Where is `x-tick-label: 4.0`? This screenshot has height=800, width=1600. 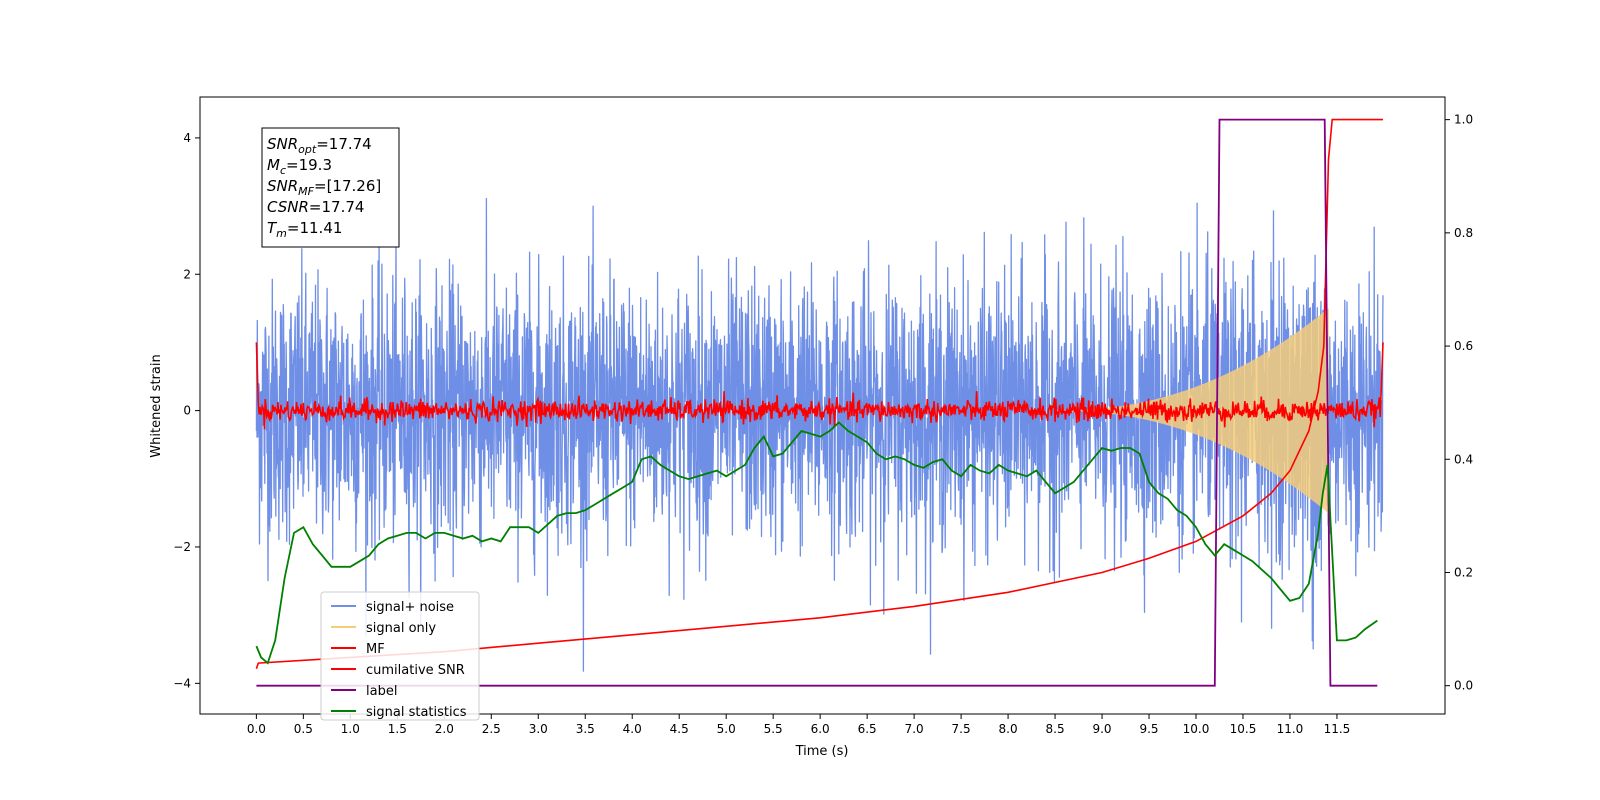
x-tick-label: 4.0 is located at coordinates (632, 729).